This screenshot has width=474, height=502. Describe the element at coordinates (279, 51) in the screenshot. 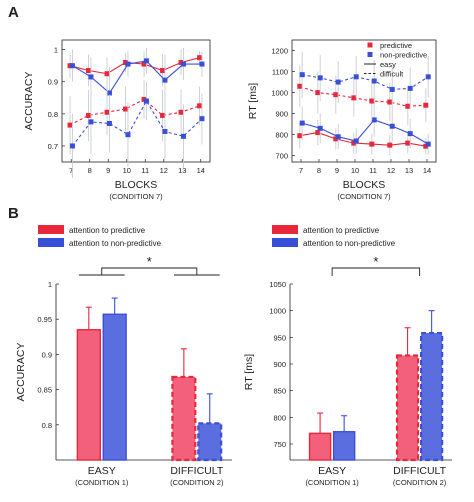

I see `y-tick-label: 1200` at that location.